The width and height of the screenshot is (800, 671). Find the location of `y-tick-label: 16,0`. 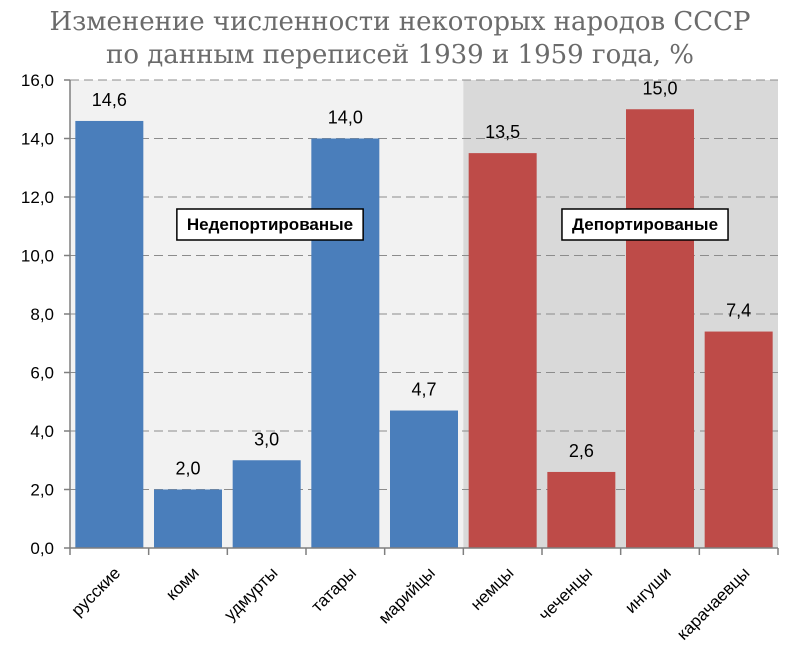

y-tick-label: 16,0 is located at coordinates (37, 80).